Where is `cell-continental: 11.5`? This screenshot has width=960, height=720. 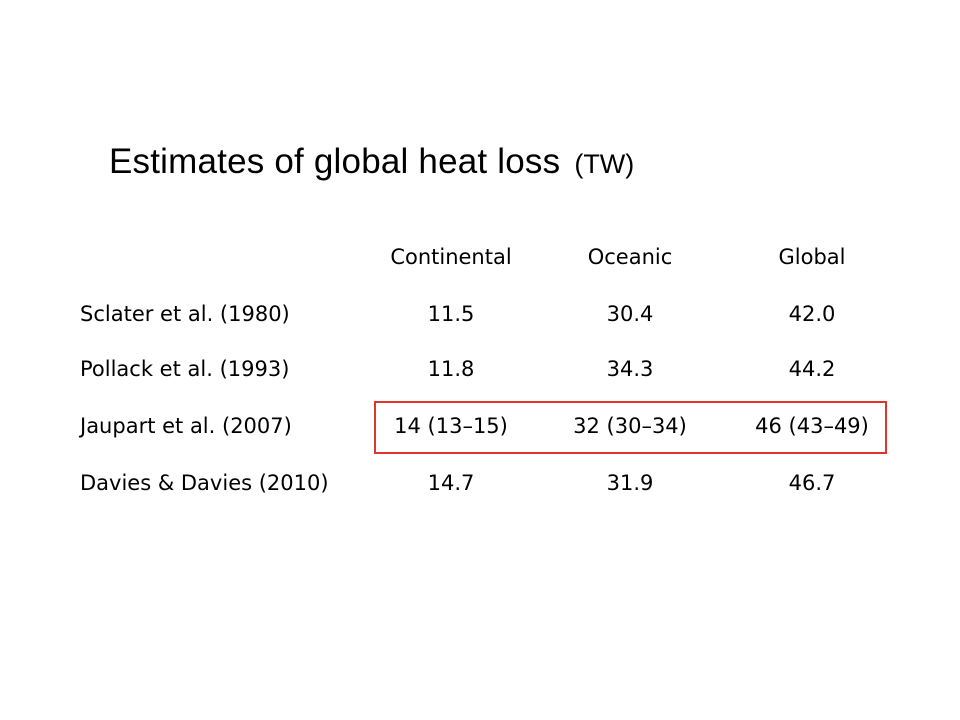
cell-continental: 11.5 is located at coordinates (451, 314).